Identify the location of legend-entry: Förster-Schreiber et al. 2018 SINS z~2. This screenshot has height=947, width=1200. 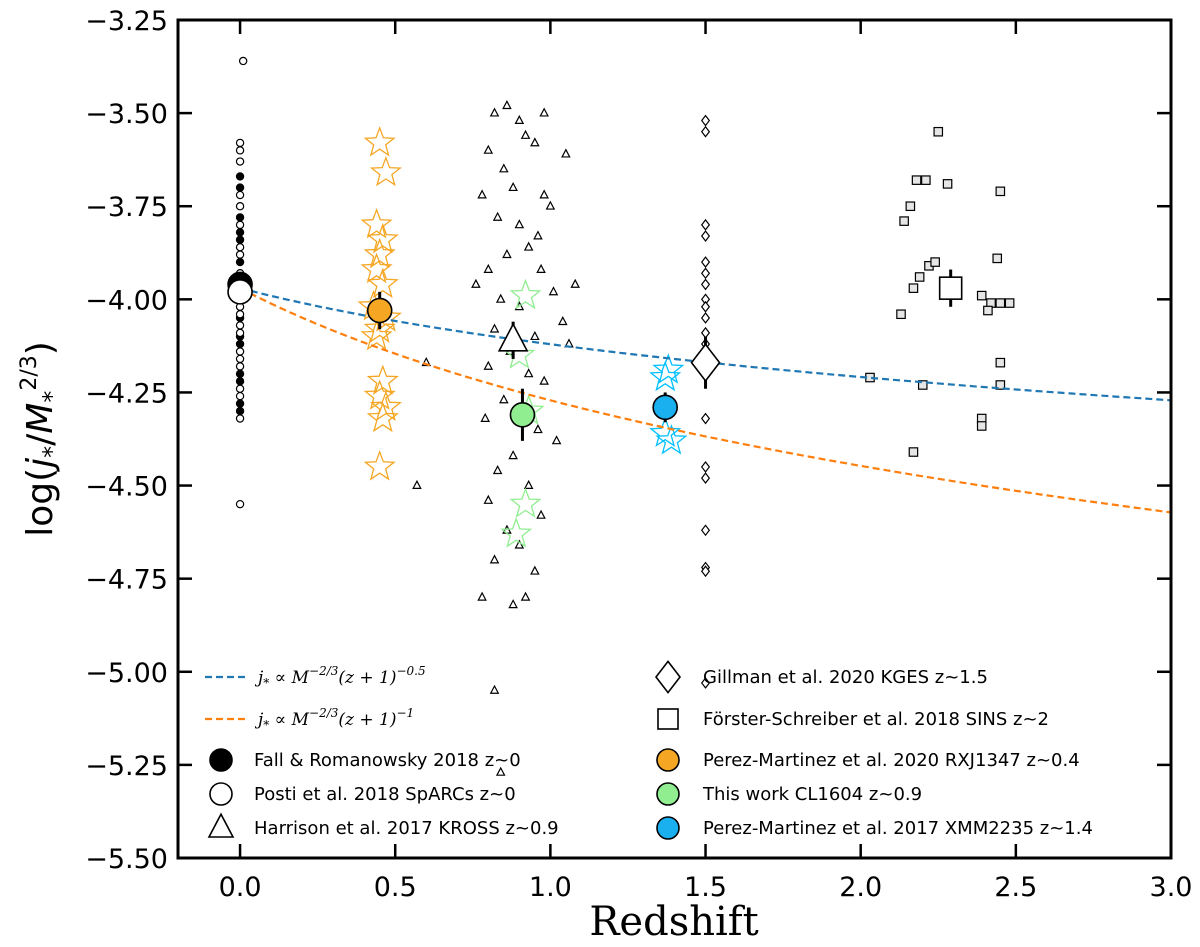
(853, 719).